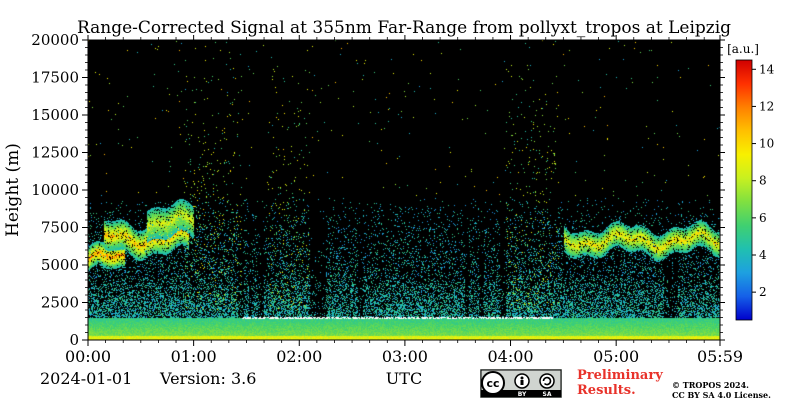 The width and height of the screenshot is (800, 400). I want to click on x-tick-label: 04:00, so click(510, 356).